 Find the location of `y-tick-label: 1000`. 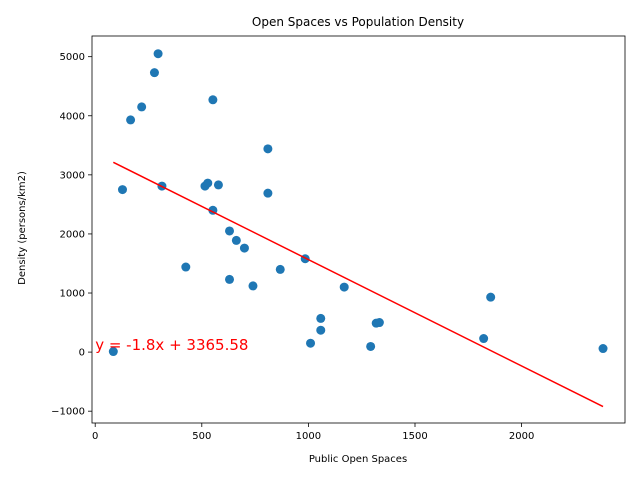

y-tick-label: 1000 is located at coordinates (72, 294).